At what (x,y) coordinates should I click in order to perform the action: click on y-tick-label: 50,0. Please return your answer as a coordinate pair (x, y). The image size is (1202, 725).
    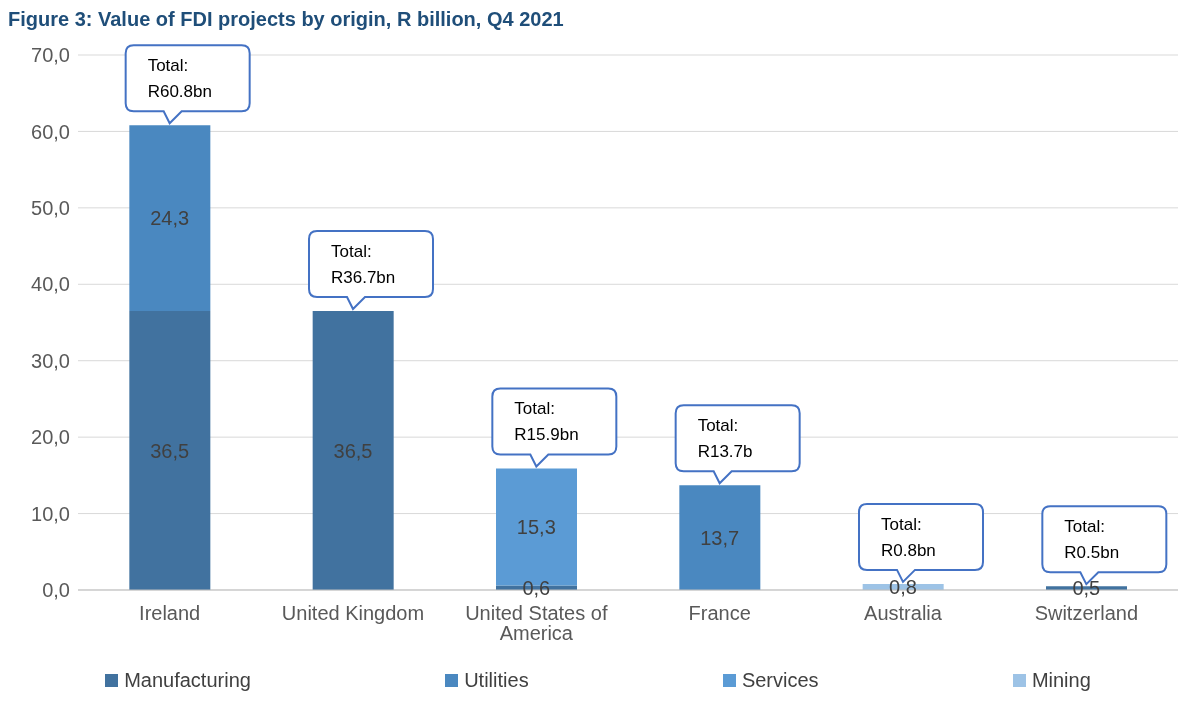
    Looking at the image, I should click on (50, 207).